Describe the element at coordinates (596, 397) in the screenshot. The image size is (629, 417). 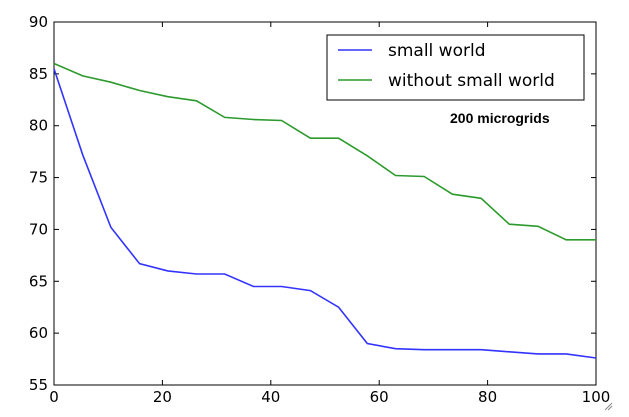
I see `x-tick-label: 100` at that location.